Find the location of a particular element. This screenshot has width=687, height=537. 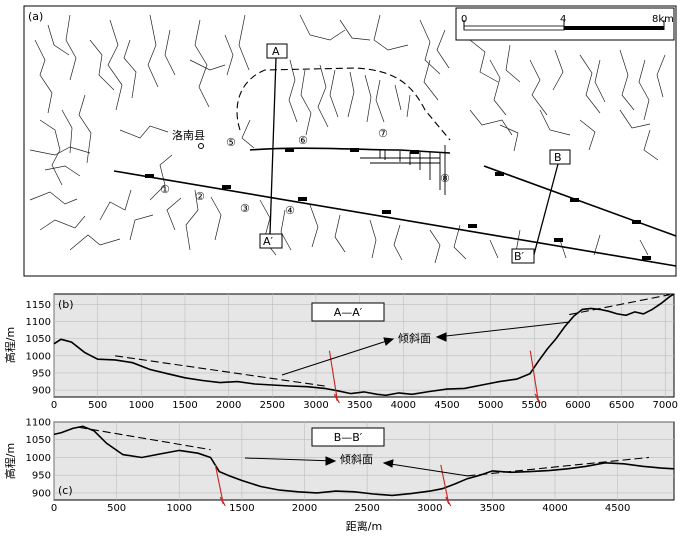

chart-b-title-box is located at coordinates (348, 312).